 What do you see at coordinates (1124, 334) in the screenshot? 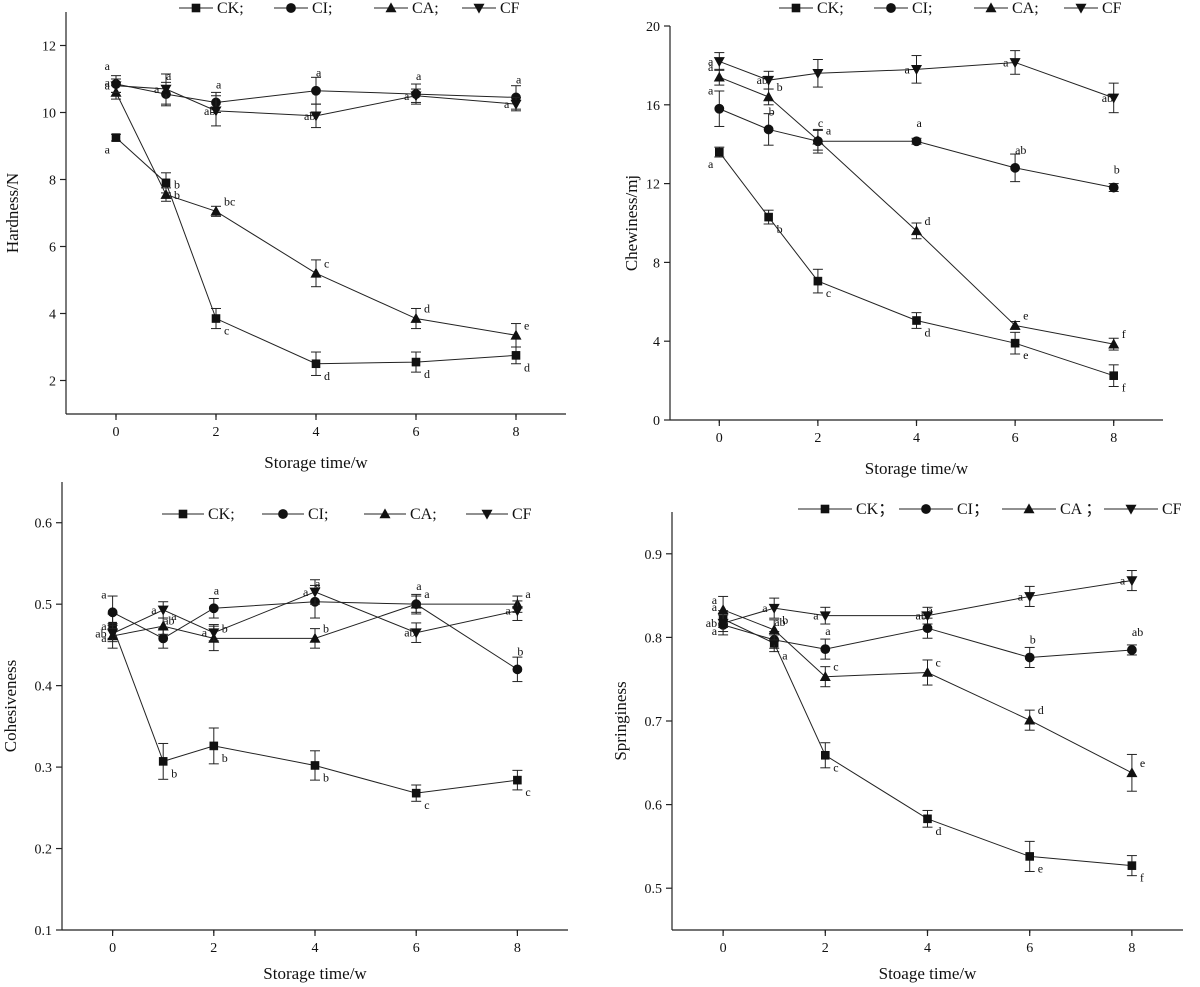
I see `significance-label: f` at bounding box center [1124, 334].